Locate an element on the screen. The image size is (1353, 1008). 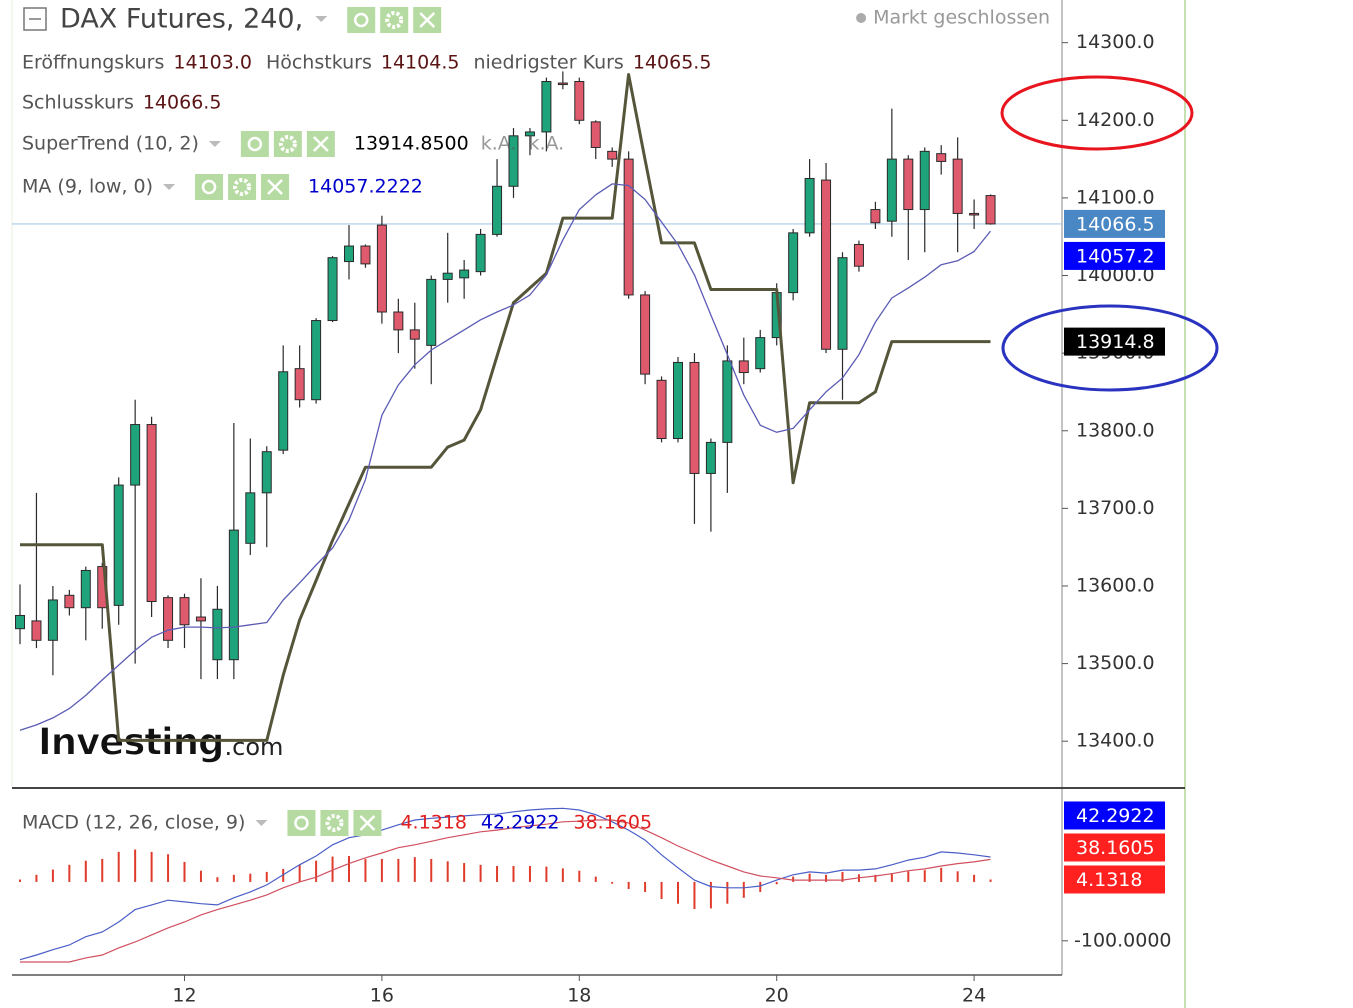
indicator-name: MA (9, low, 0) is located at coordinates (87, 187).